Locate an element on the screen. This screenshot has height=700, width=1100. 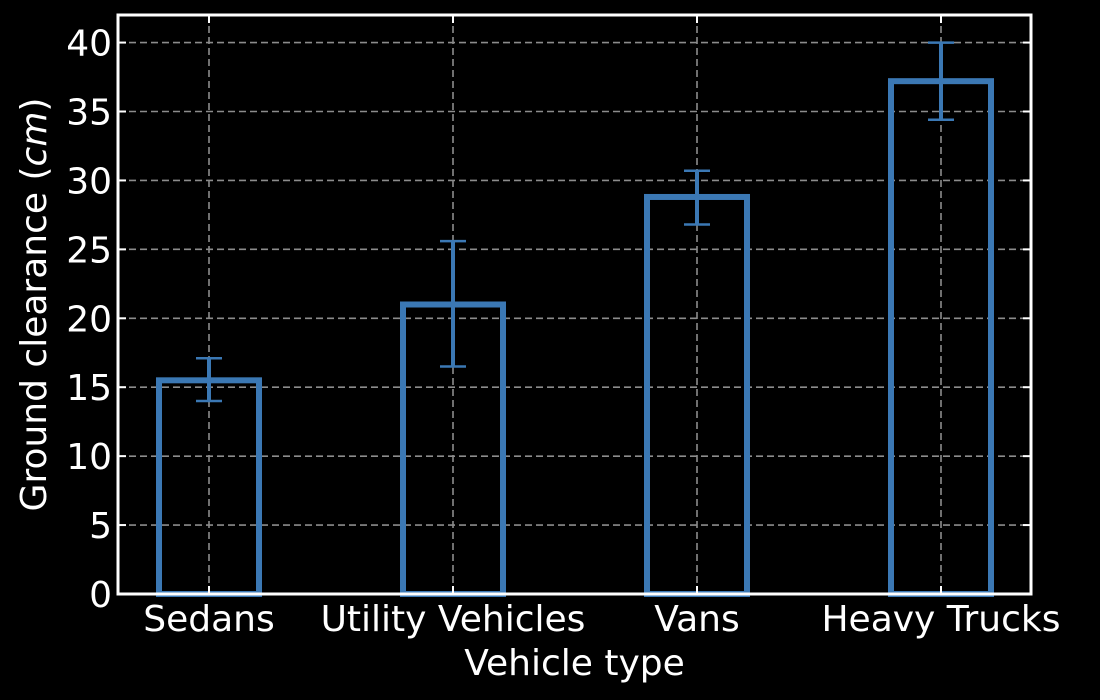
y-axis-label-unit: cm is located at coordinates (34, 139).